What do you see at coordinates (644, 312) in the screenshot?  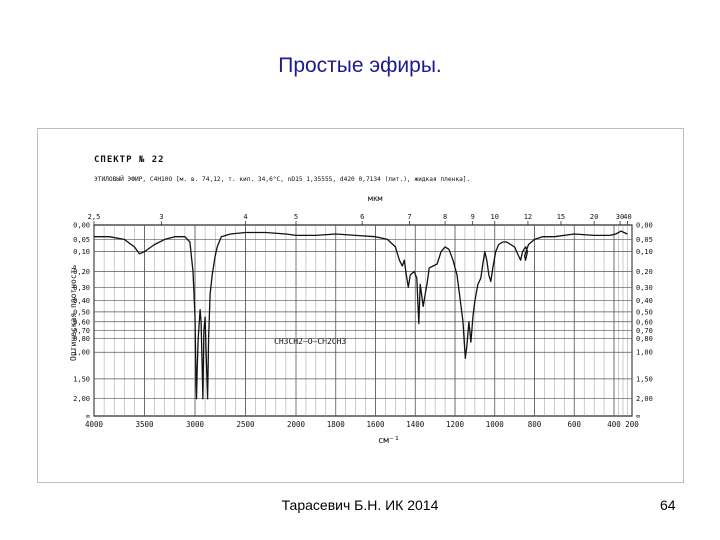 I see `right-tick-label: 0,50` at bounding box center [644, 312].